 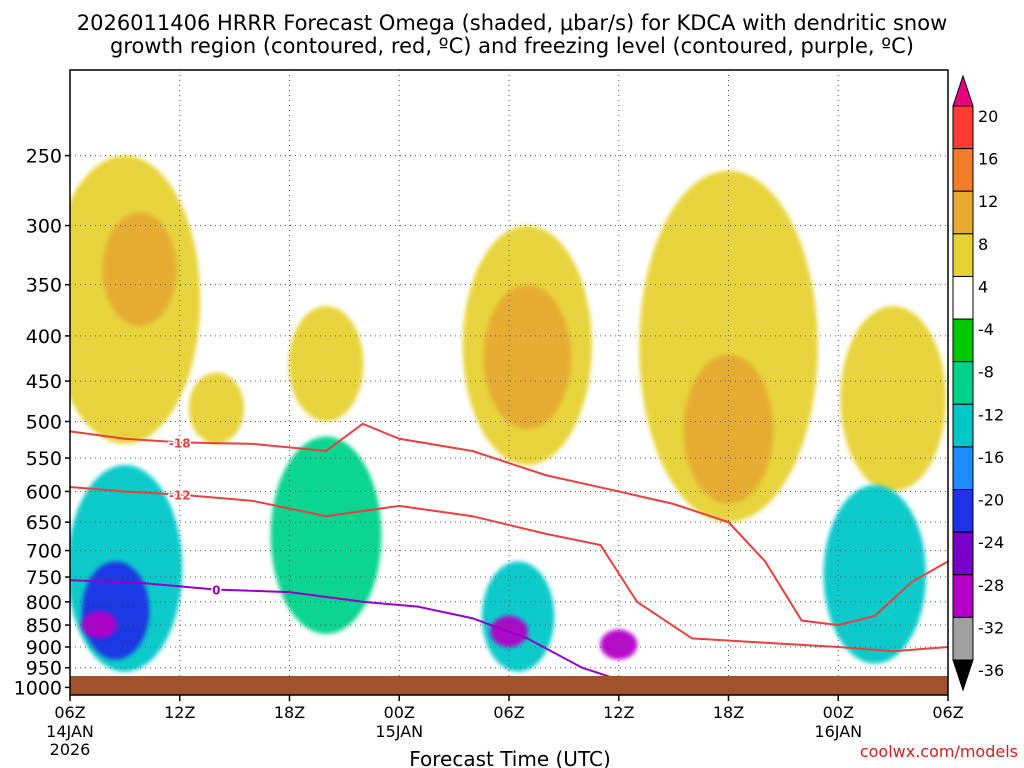 I want to click on ytick-label-650: 650, so click(x=44, y=523).